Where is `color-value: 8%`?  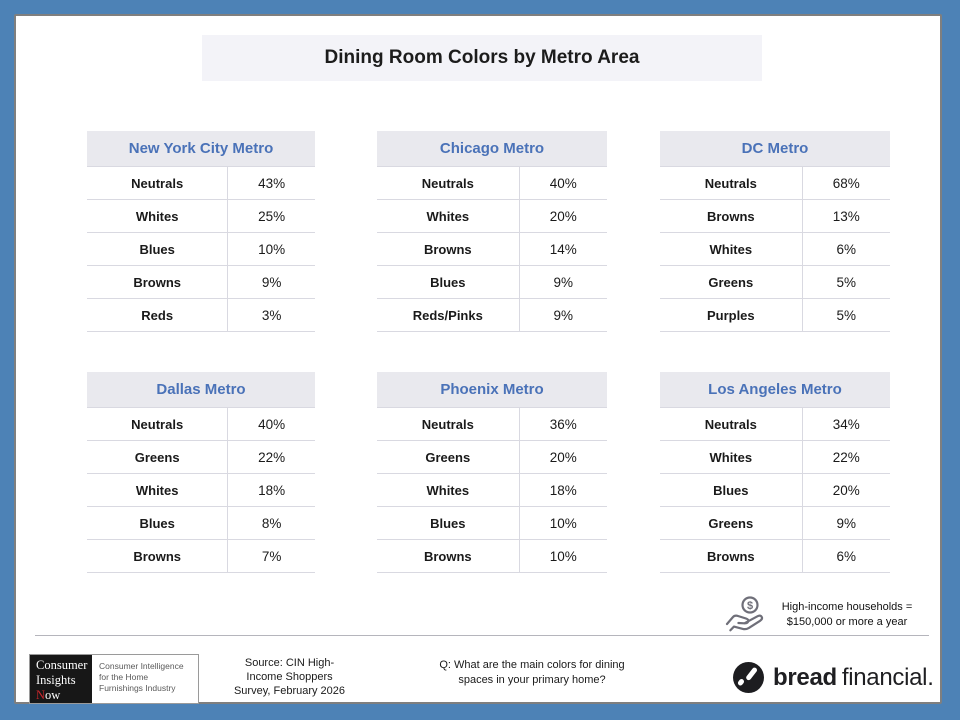 color-value: 8% is located at coordinates (271, 523).